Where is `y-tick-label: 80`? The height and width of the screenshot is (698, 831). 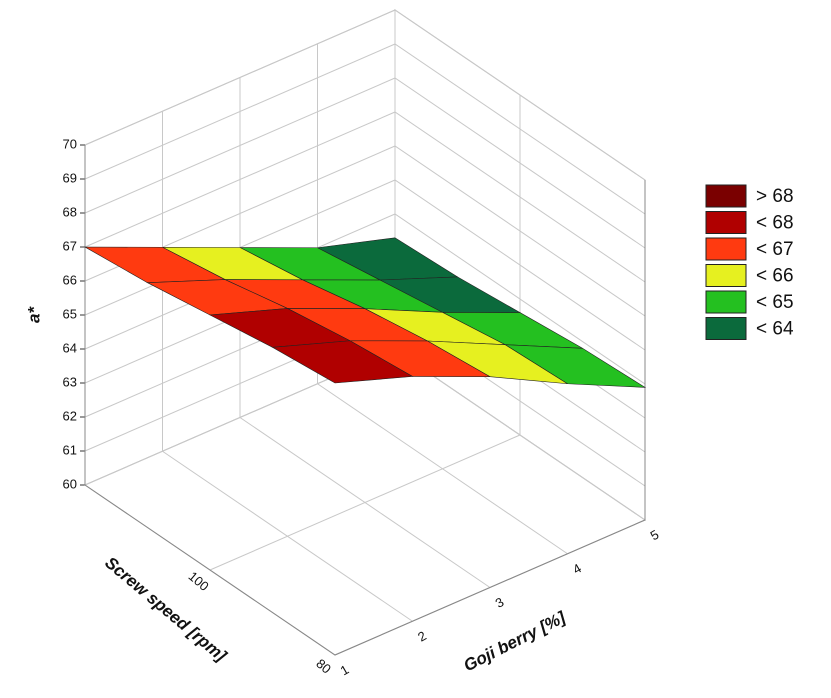 y-tick-label: 80 is located at coordinates (323, 666).